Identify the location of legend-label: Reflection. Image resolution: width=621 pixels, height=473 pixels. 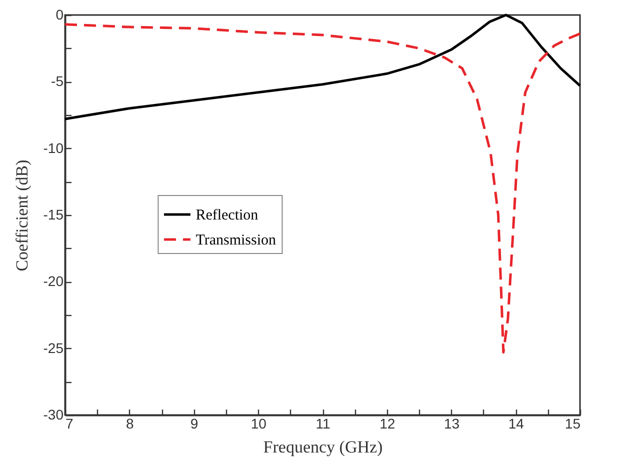
(227, 216).